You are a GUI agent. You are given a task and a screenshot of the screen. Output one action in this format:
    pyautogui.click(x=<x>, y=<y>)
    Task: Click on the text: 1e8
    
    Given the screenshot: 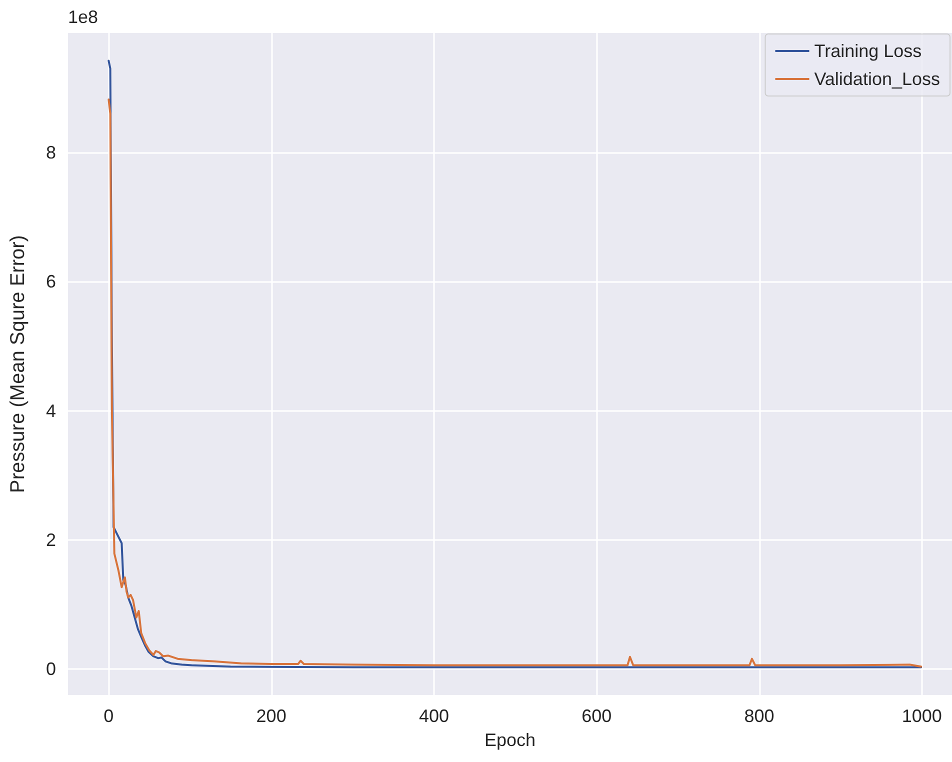 What is the action you would take?
    pyautogui.click(x=83, y=17)
    